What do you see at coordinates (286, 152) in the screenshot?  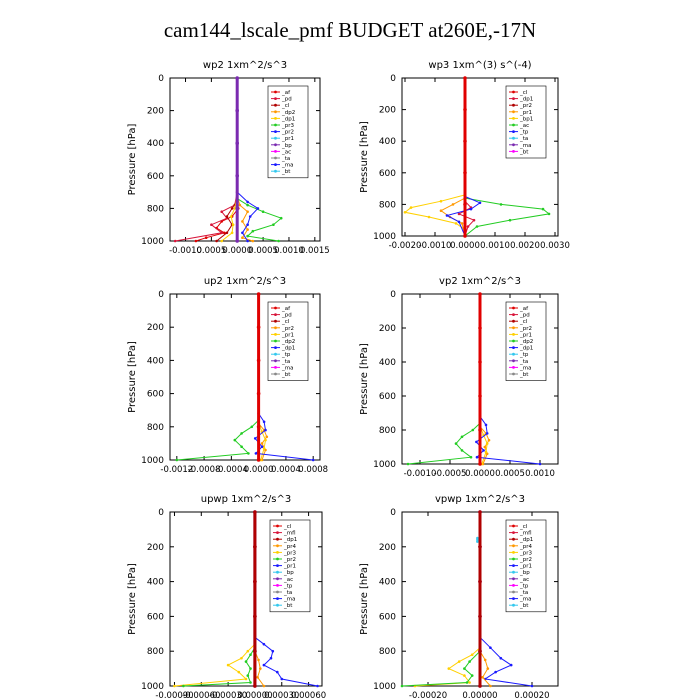 I see `legend-label: _ac` at bounding box center [286, 152].